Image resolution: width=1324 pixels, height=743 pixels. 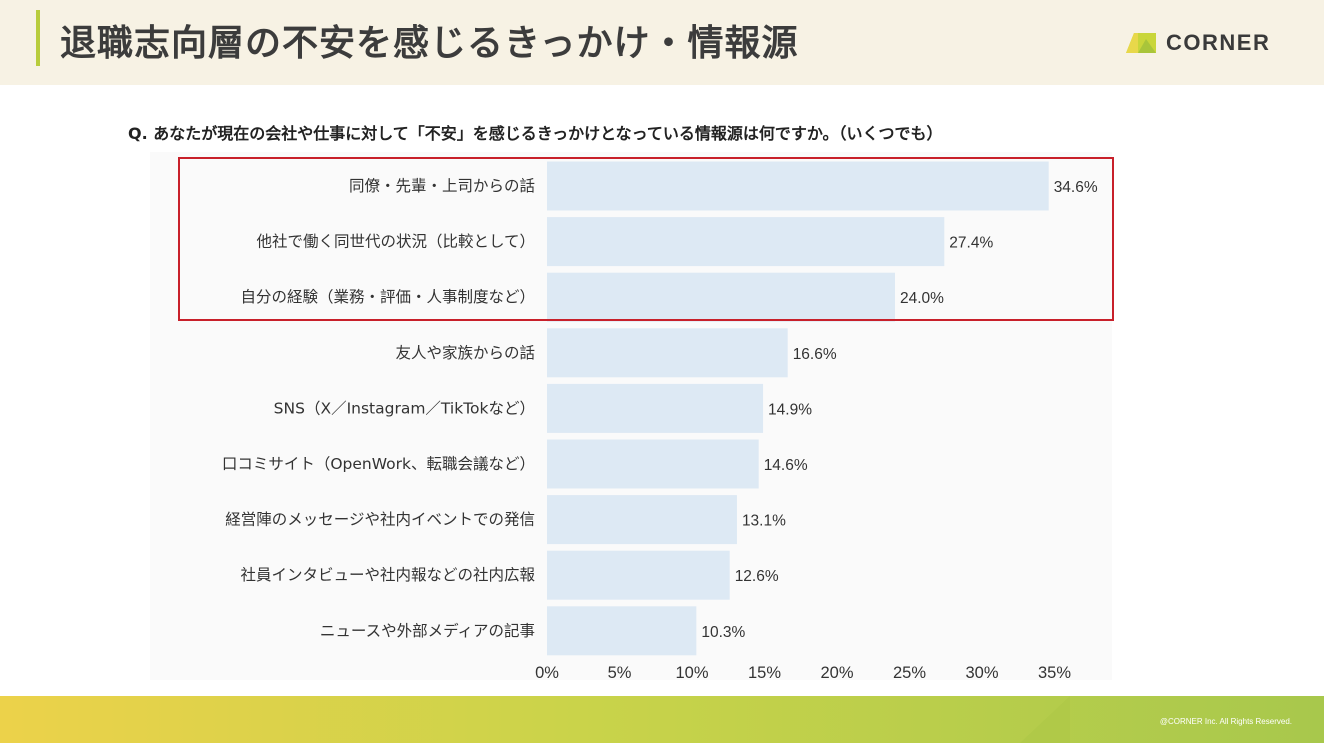 What do you see at coordinates (1045, 719) in the screenshot?
I see `footer-stripe` at bounding box center [1045, 719].